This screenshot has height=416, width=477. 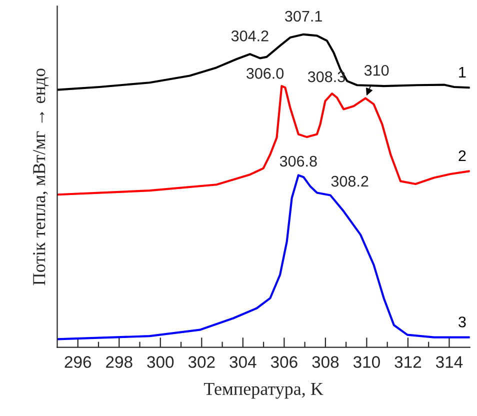 I want to click on annotation: 304.2, so click(x=249, y=36).